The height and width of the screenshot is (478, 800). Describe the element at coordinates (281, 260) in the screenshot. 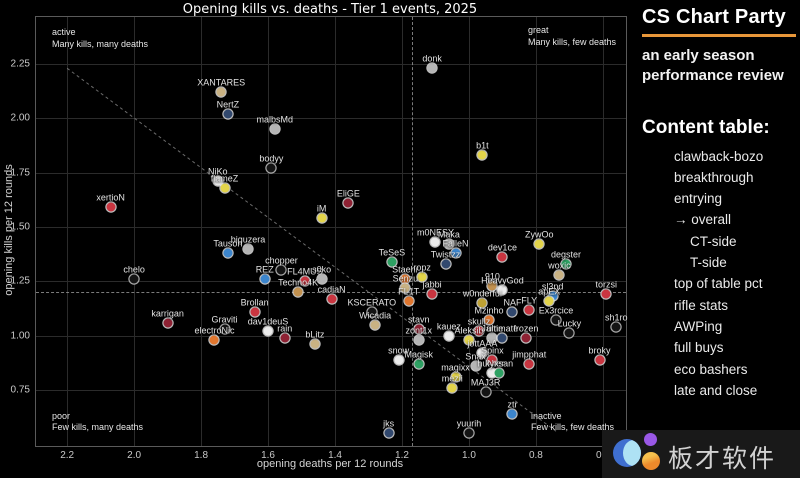

I see `point-label: chopper` at that location.